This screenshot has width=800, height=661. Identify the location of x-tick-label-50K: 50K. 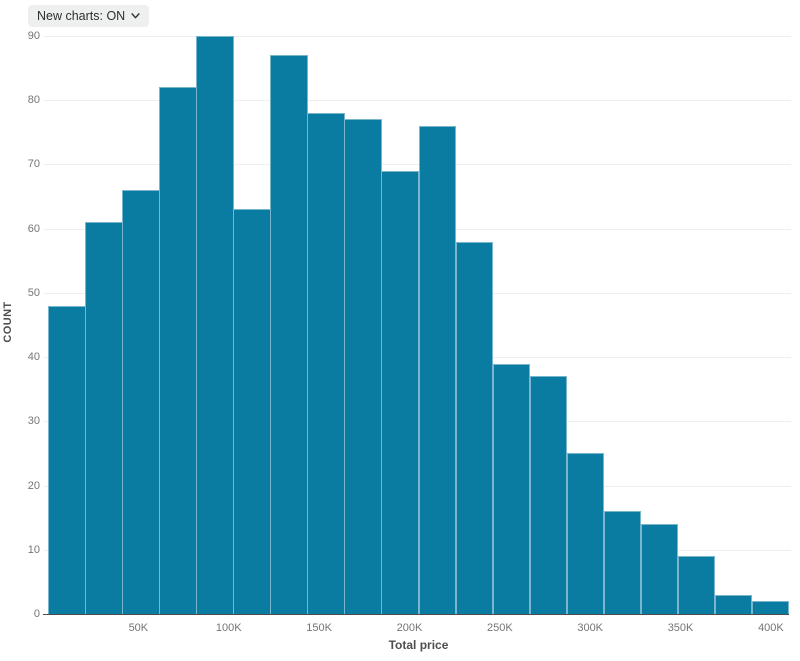
(138, 628).